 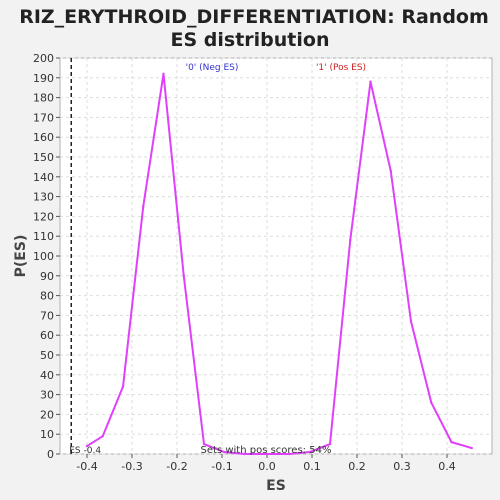 I want to click on y-tick-label: 130, so click(x=43, y=197).